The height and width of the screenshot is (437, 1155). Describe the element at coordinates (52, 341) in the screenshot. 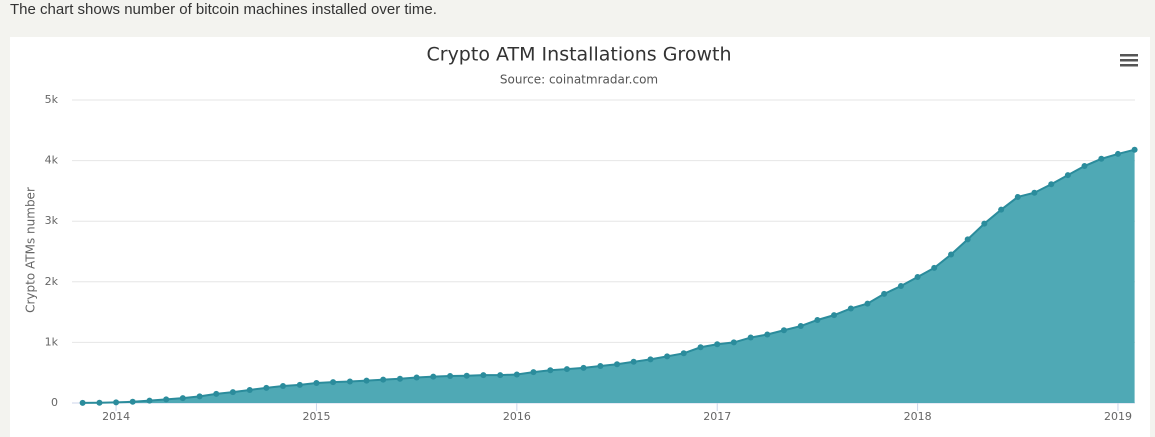

I see `y-tick-label: 1k` at that location.